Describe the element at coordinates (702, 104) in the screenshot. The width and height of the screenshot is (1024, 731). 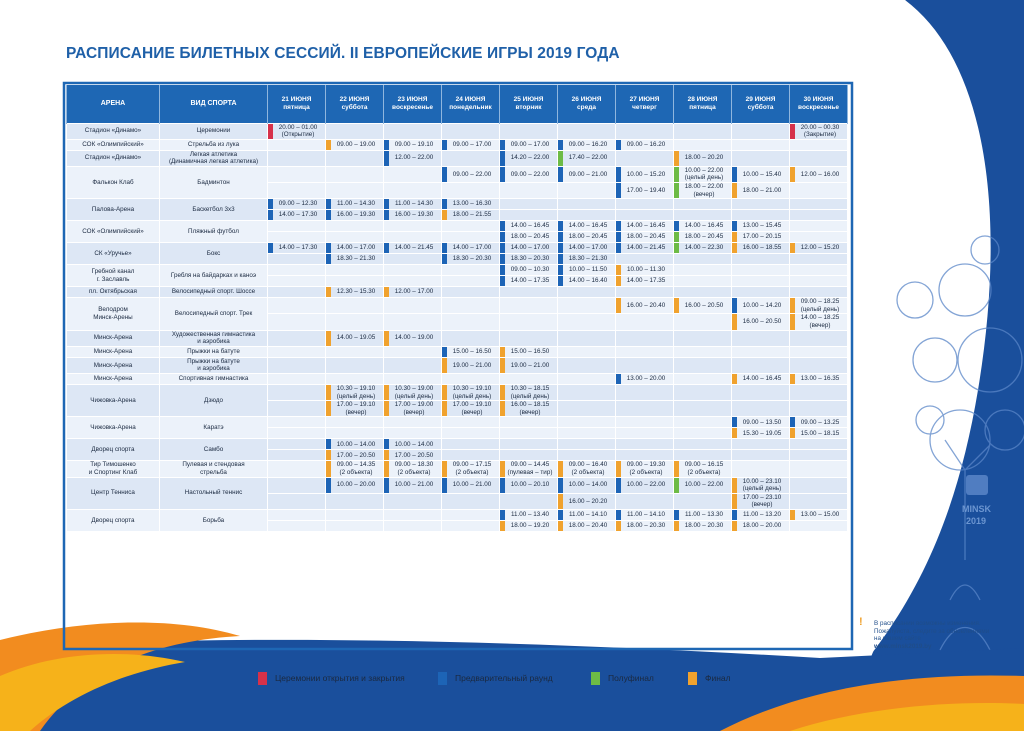
I see `column-header-day: 28 ИЮНЯ пятница` at that location.